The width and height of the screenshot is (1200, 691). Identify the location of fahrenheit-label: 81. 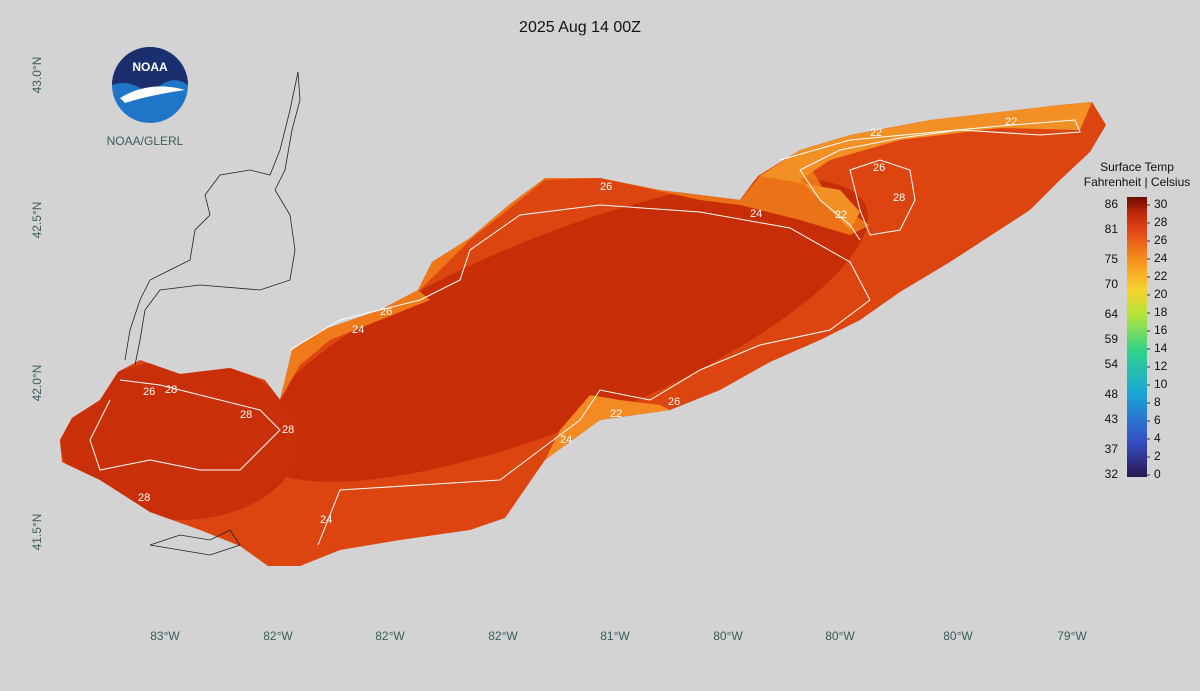
(1112, 229).